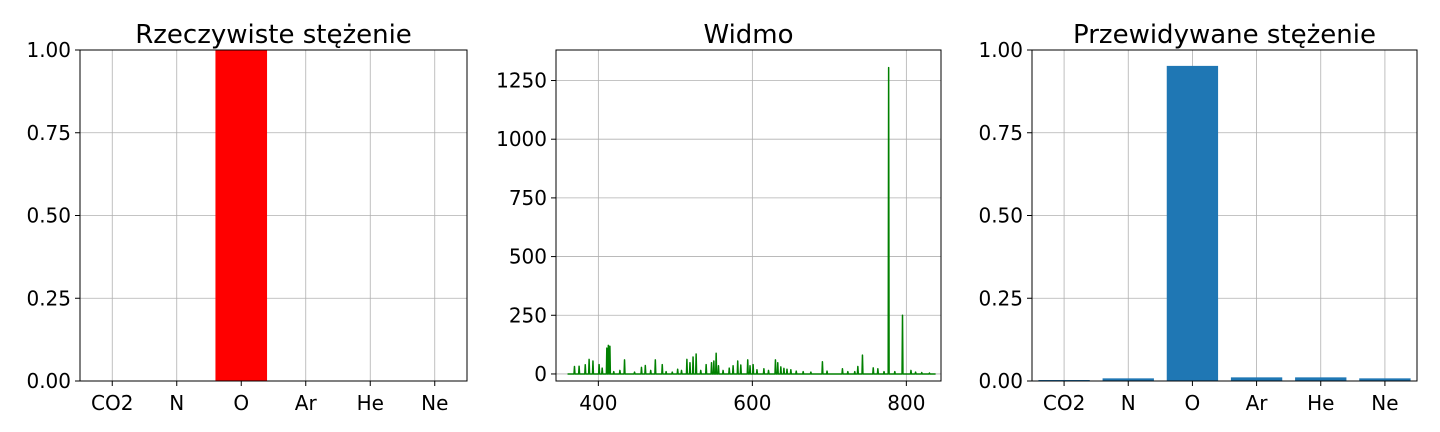 The image size is (1440, 432). I want to click on y-tick-label: 1000, so click(521, 139).